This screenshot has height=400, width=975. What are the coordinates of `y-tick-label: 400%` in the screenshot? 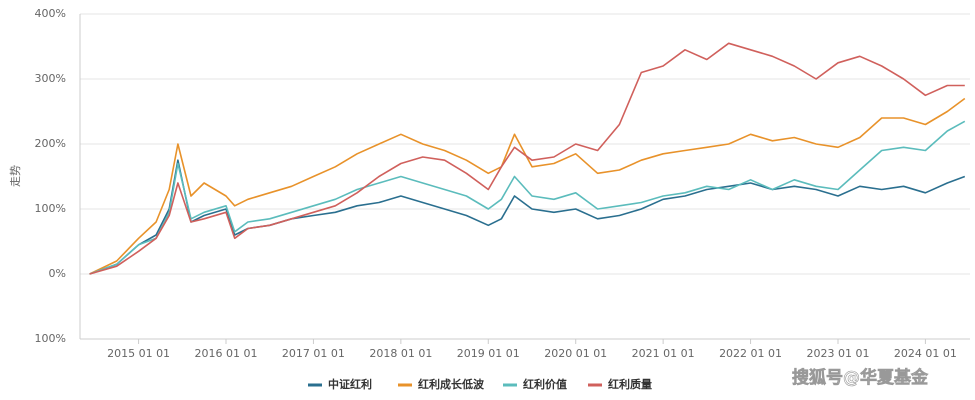 It's located at (50, 13).